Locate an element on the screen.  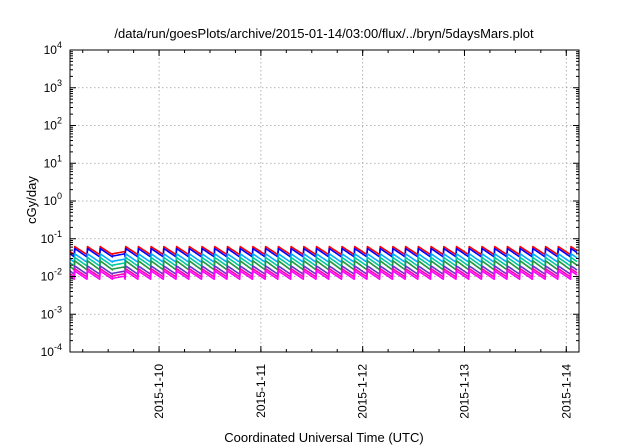
y-tick-label: 10³ is located at coordinates (53, 86).